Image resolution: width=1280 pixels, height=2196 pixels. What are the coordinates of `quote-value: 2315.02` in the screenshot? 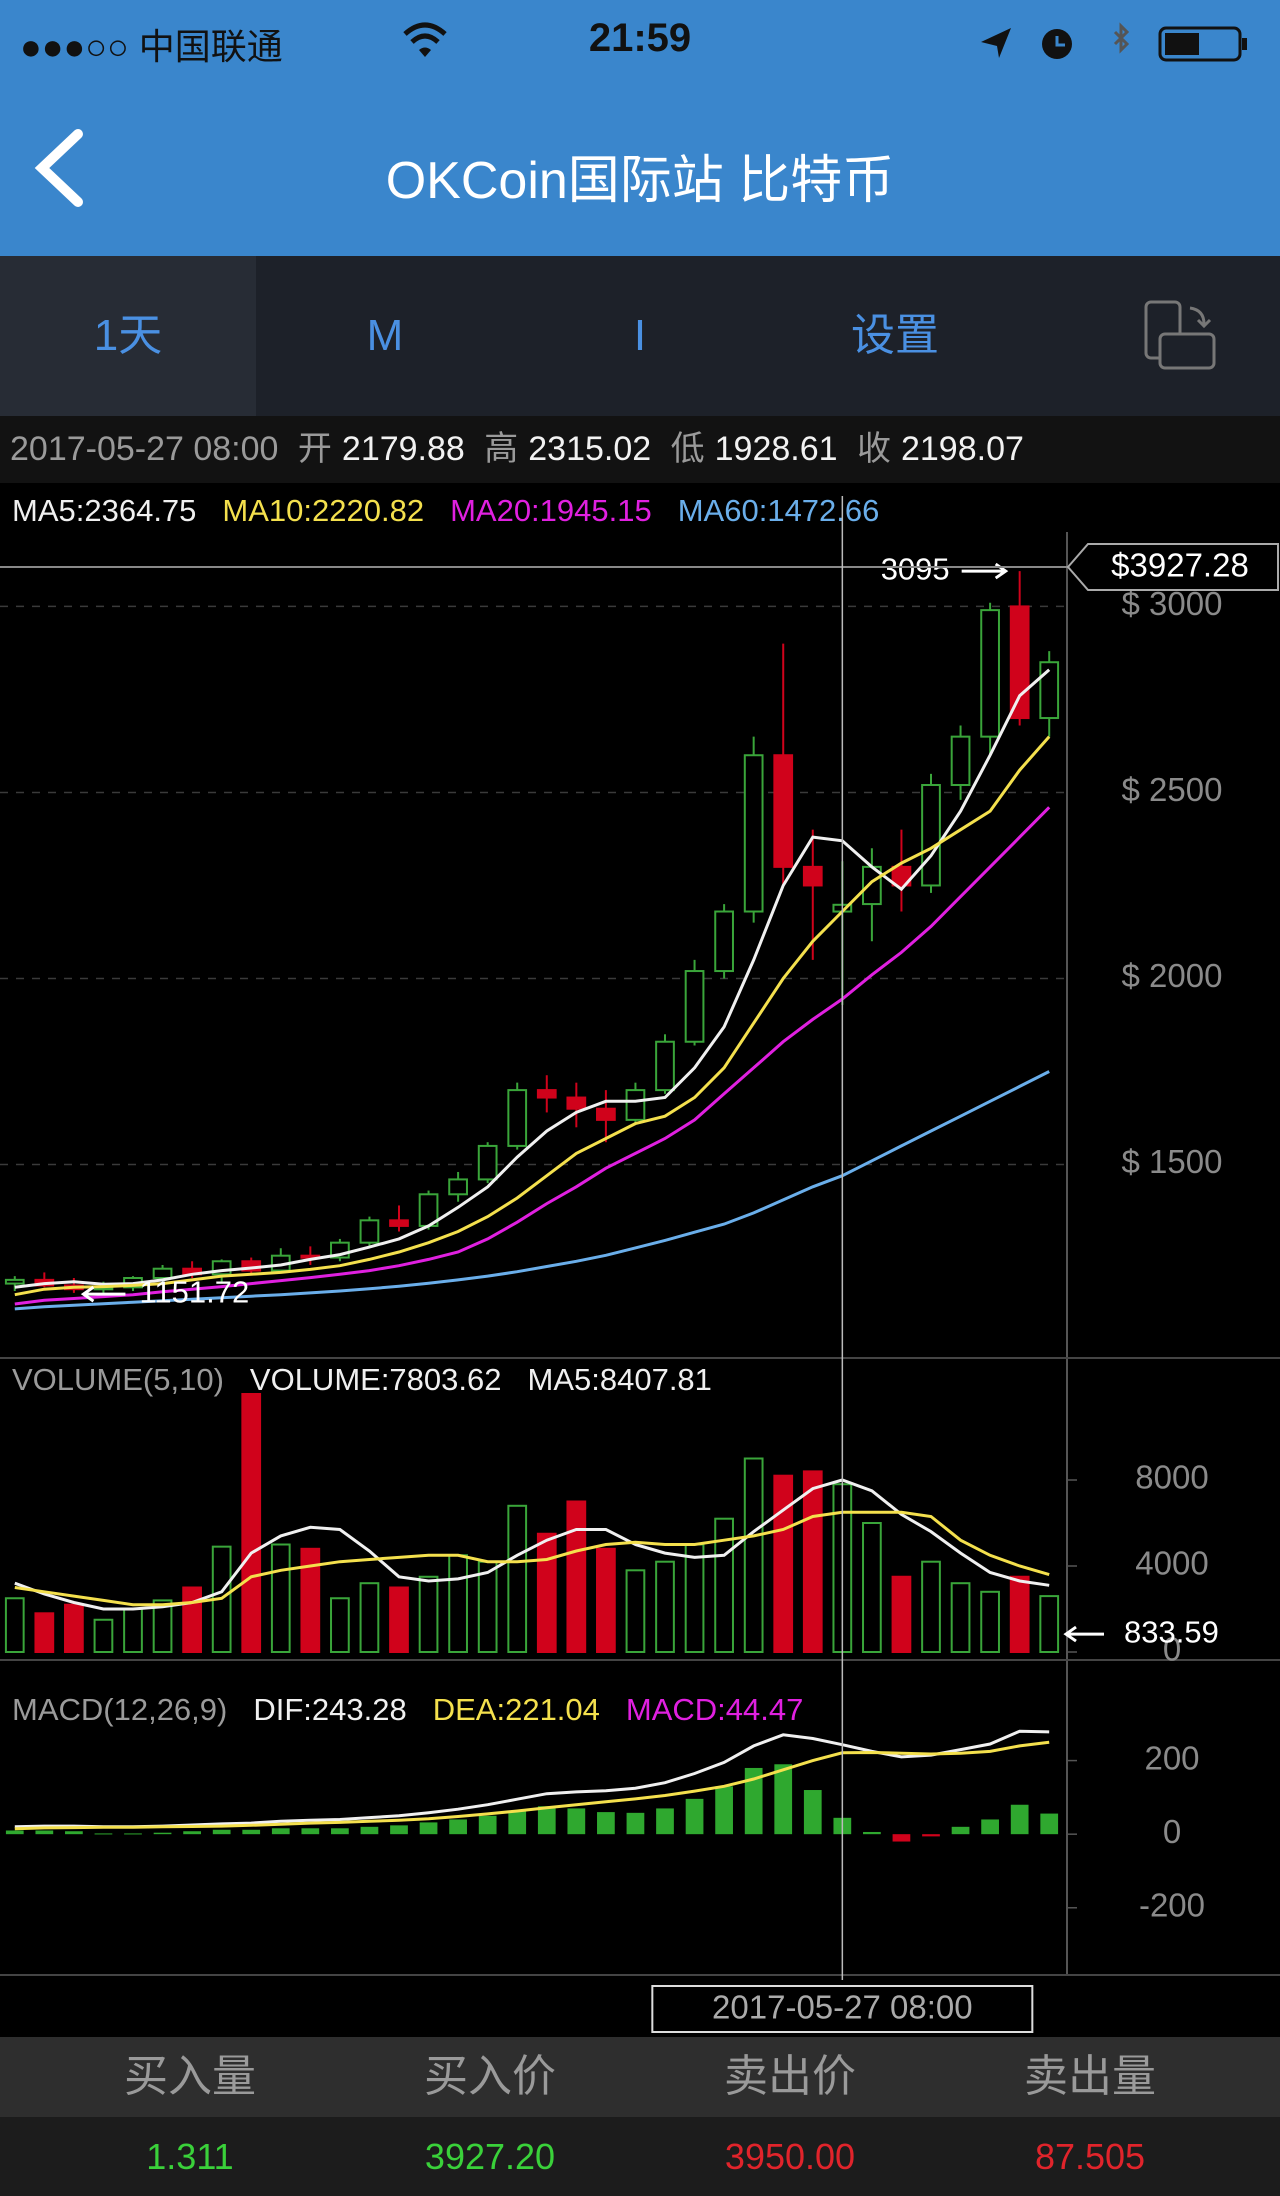 It's located at (590, 449).